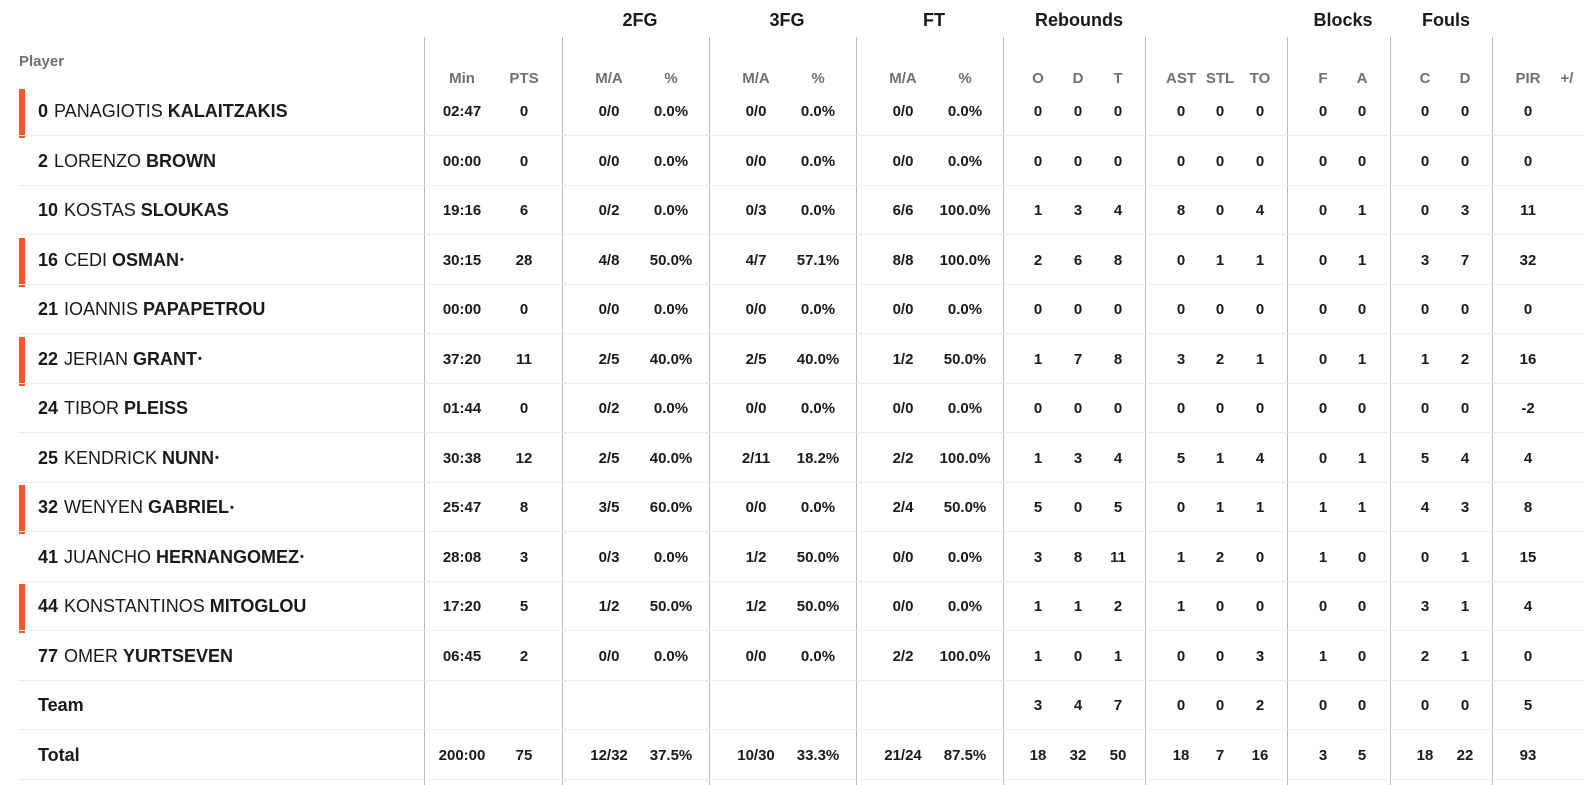  I want to click on stat-cell: 16, so click(1528, 359).